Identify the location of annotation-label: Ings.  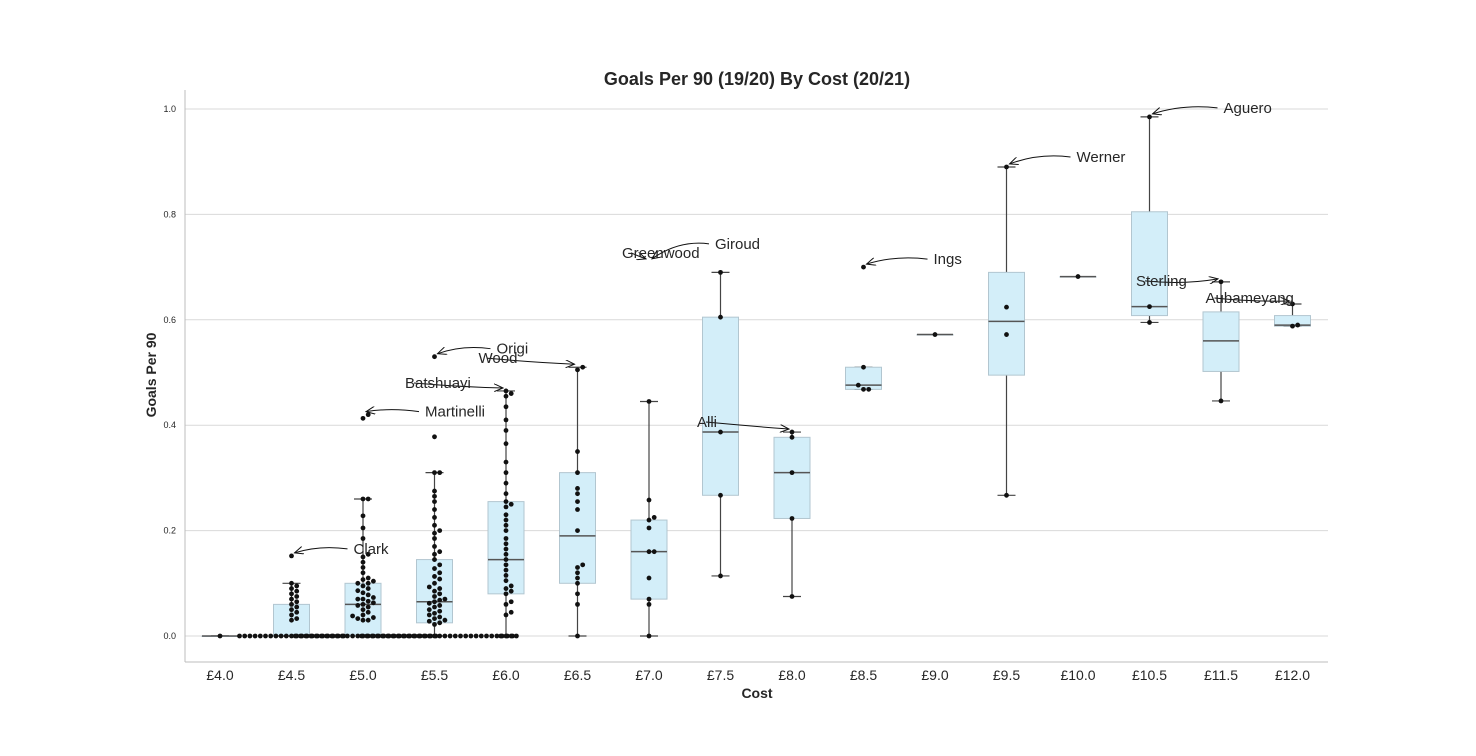
(948, 259).